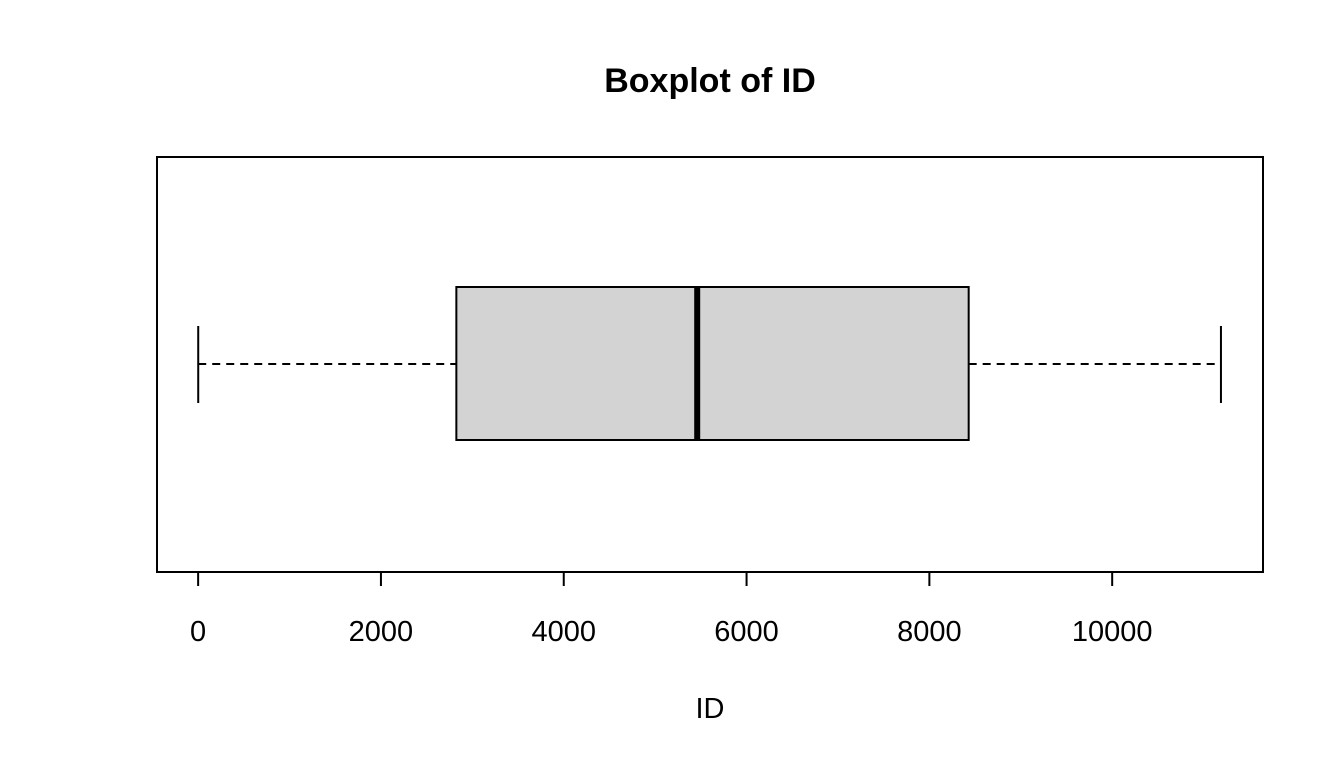 The image size is (1344, 768). What do you see at coordinates (198, 632) in the screenshot?
I see `x-tick-label: 0` at bounding box center [198, 632].